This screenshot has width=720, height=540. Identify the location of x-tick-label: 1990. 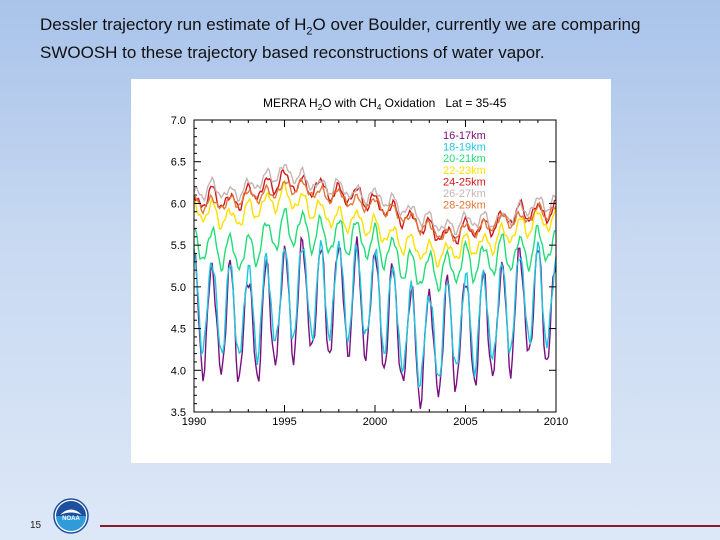
(194, 422).